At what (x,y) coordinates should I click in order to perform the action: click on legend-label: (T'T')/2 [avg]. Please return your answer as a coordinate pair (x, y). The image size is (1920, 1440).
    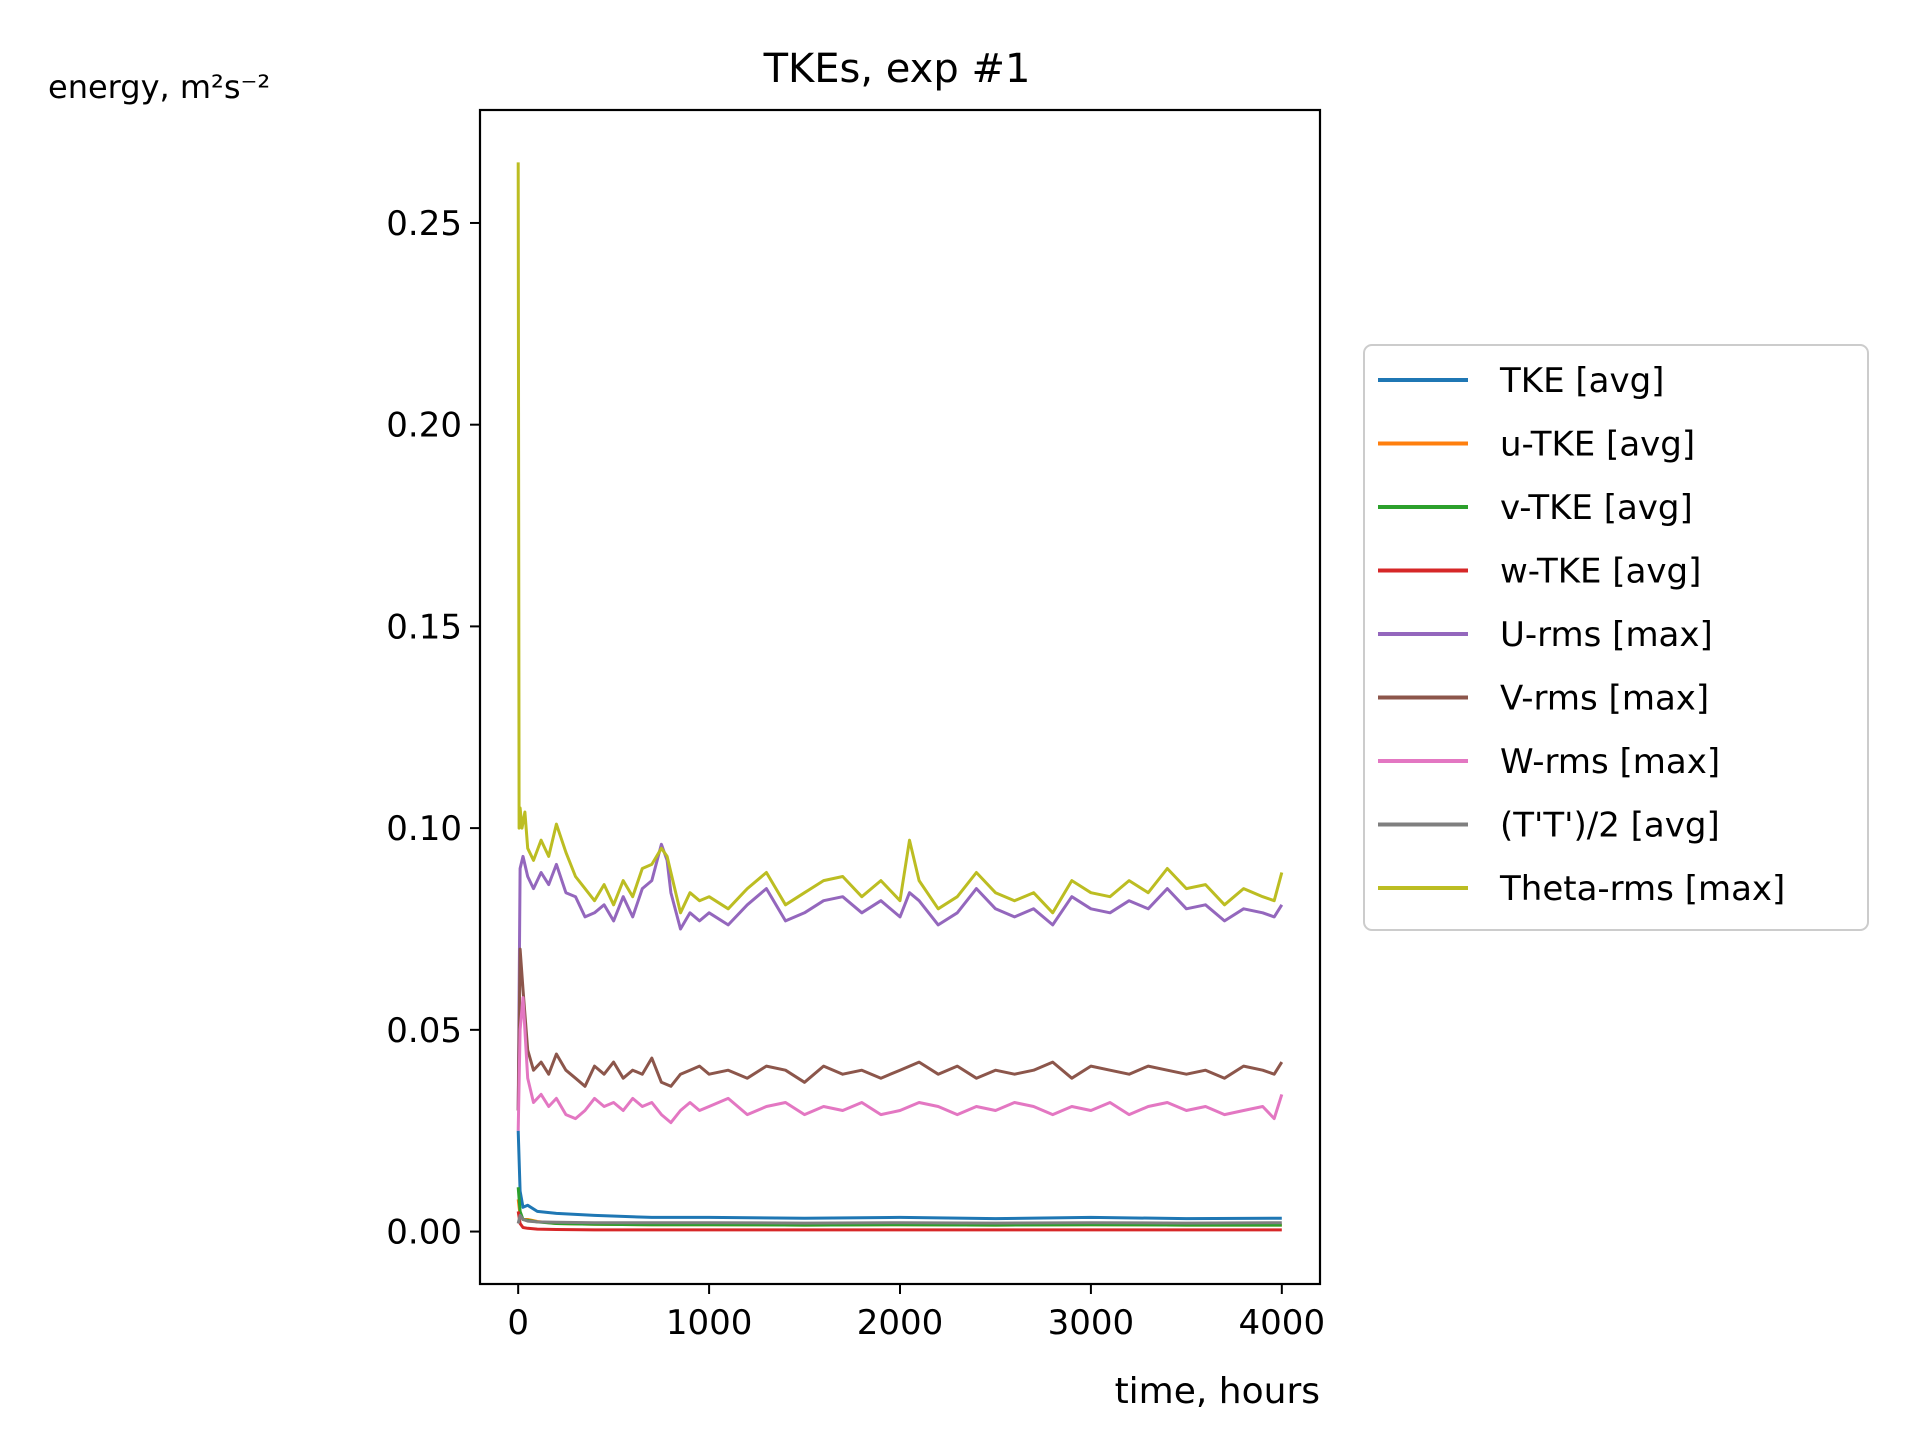
    Looking at the image, I should click on (1610, 826).